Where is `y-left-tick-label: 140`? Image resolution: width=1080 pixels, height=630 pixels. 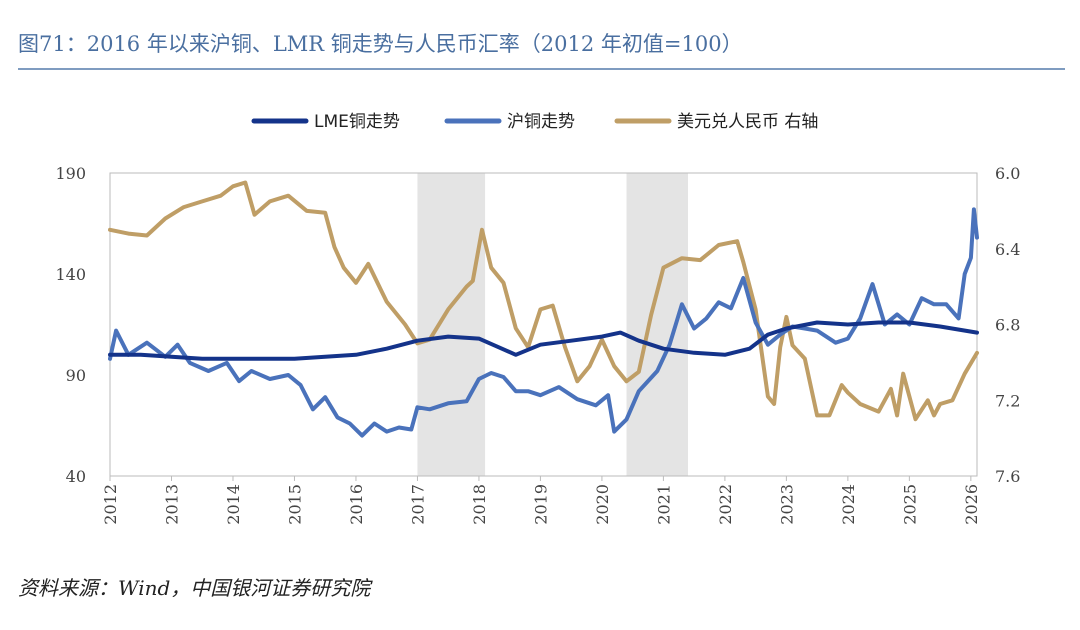 y-left-tick-label: 140 is located at coordinates (70, 274).